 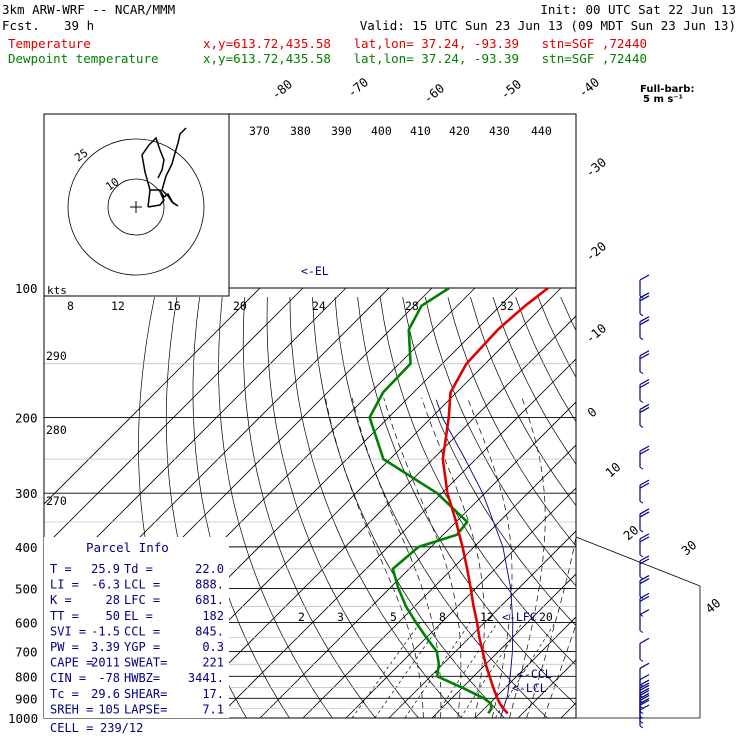 I want to click on pressure-tick-label: 800, so click(x=26, y=676).